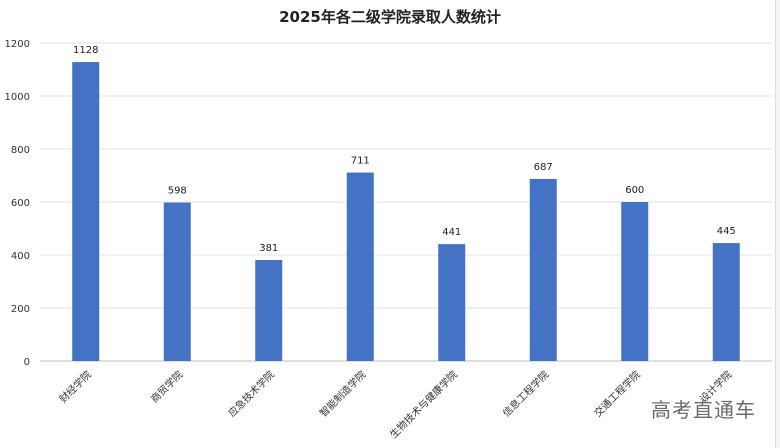 The image size is (780, 448). What do you see at coordinates (17, 44) in the screenshot?
I see `y-tick-label: 1200` at bounding box center [17, 44].